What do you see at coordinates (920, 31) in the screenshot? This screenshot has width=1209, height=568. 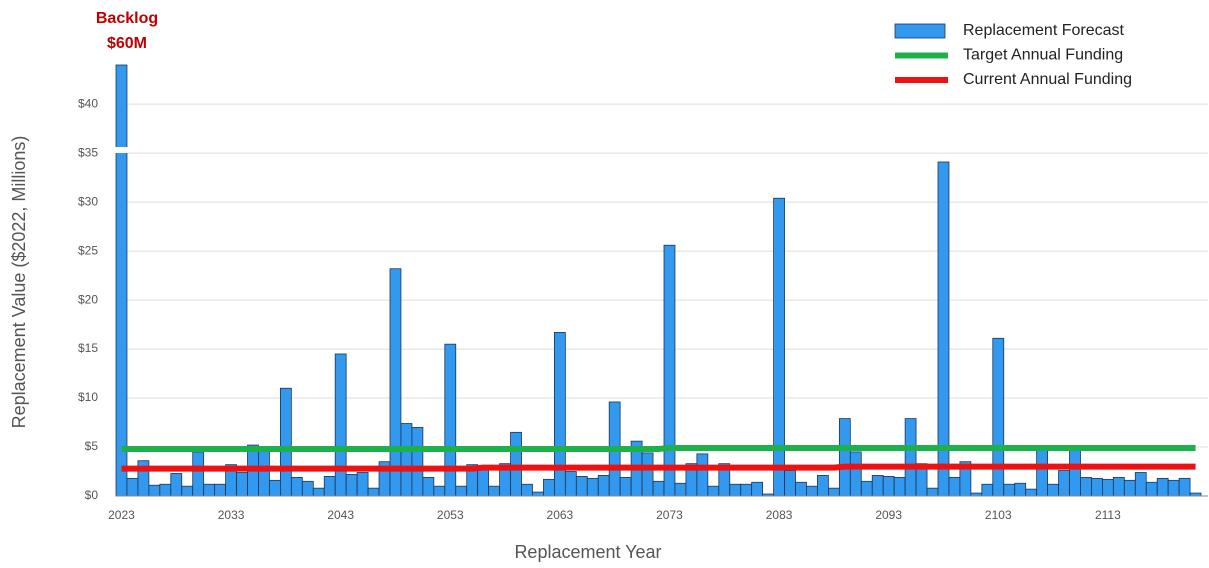 I see `legend-marker` at bounding box center [920, 31].